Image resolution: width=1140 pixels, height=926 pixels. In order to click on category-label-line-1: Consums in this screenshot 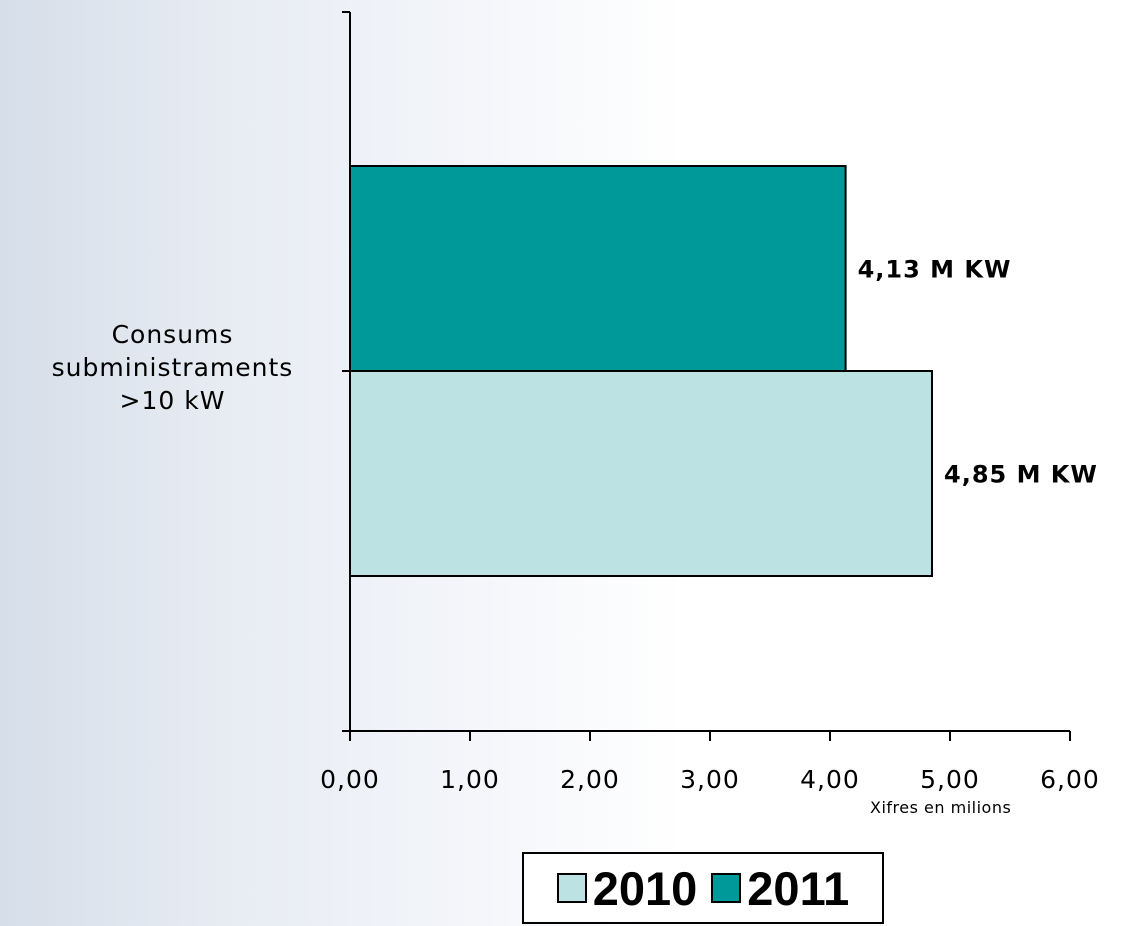, I will do `click(172, 334)`.